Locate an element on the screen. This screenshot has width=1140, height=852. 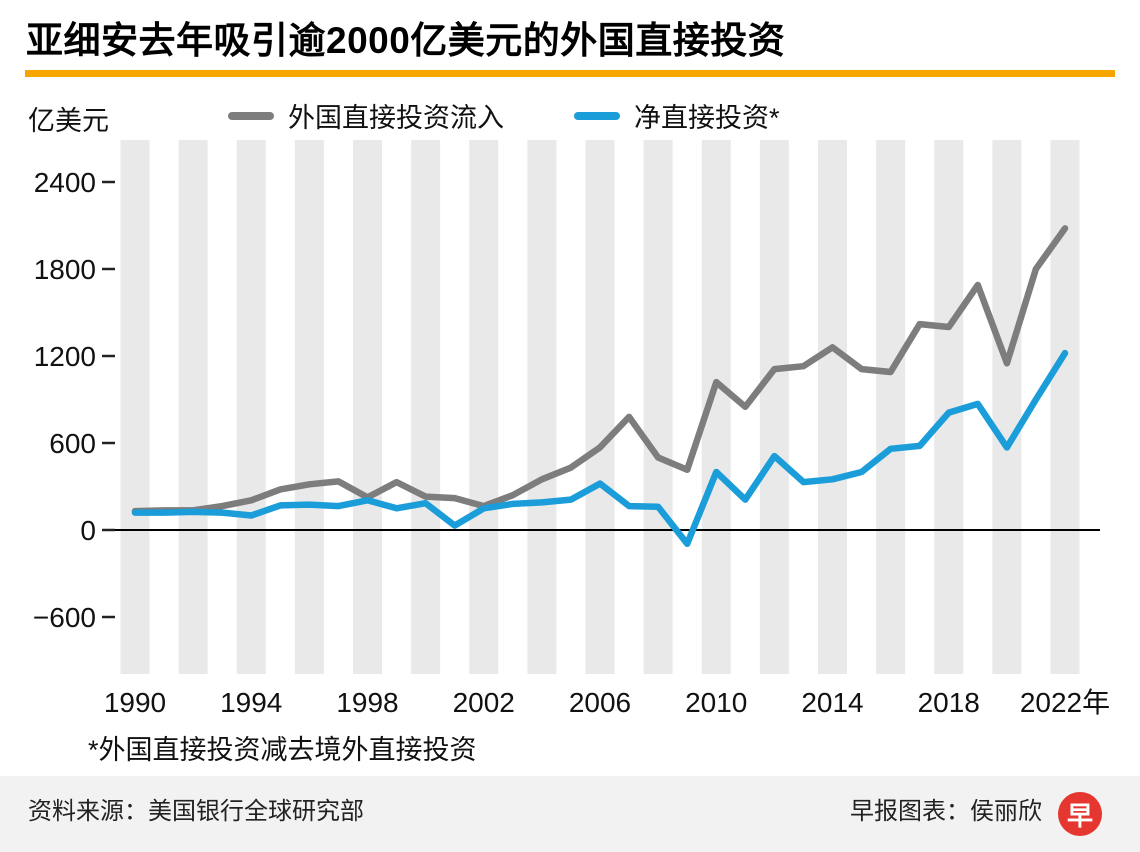
x-tick-label: 1994 is located at coordinates (251, 702).